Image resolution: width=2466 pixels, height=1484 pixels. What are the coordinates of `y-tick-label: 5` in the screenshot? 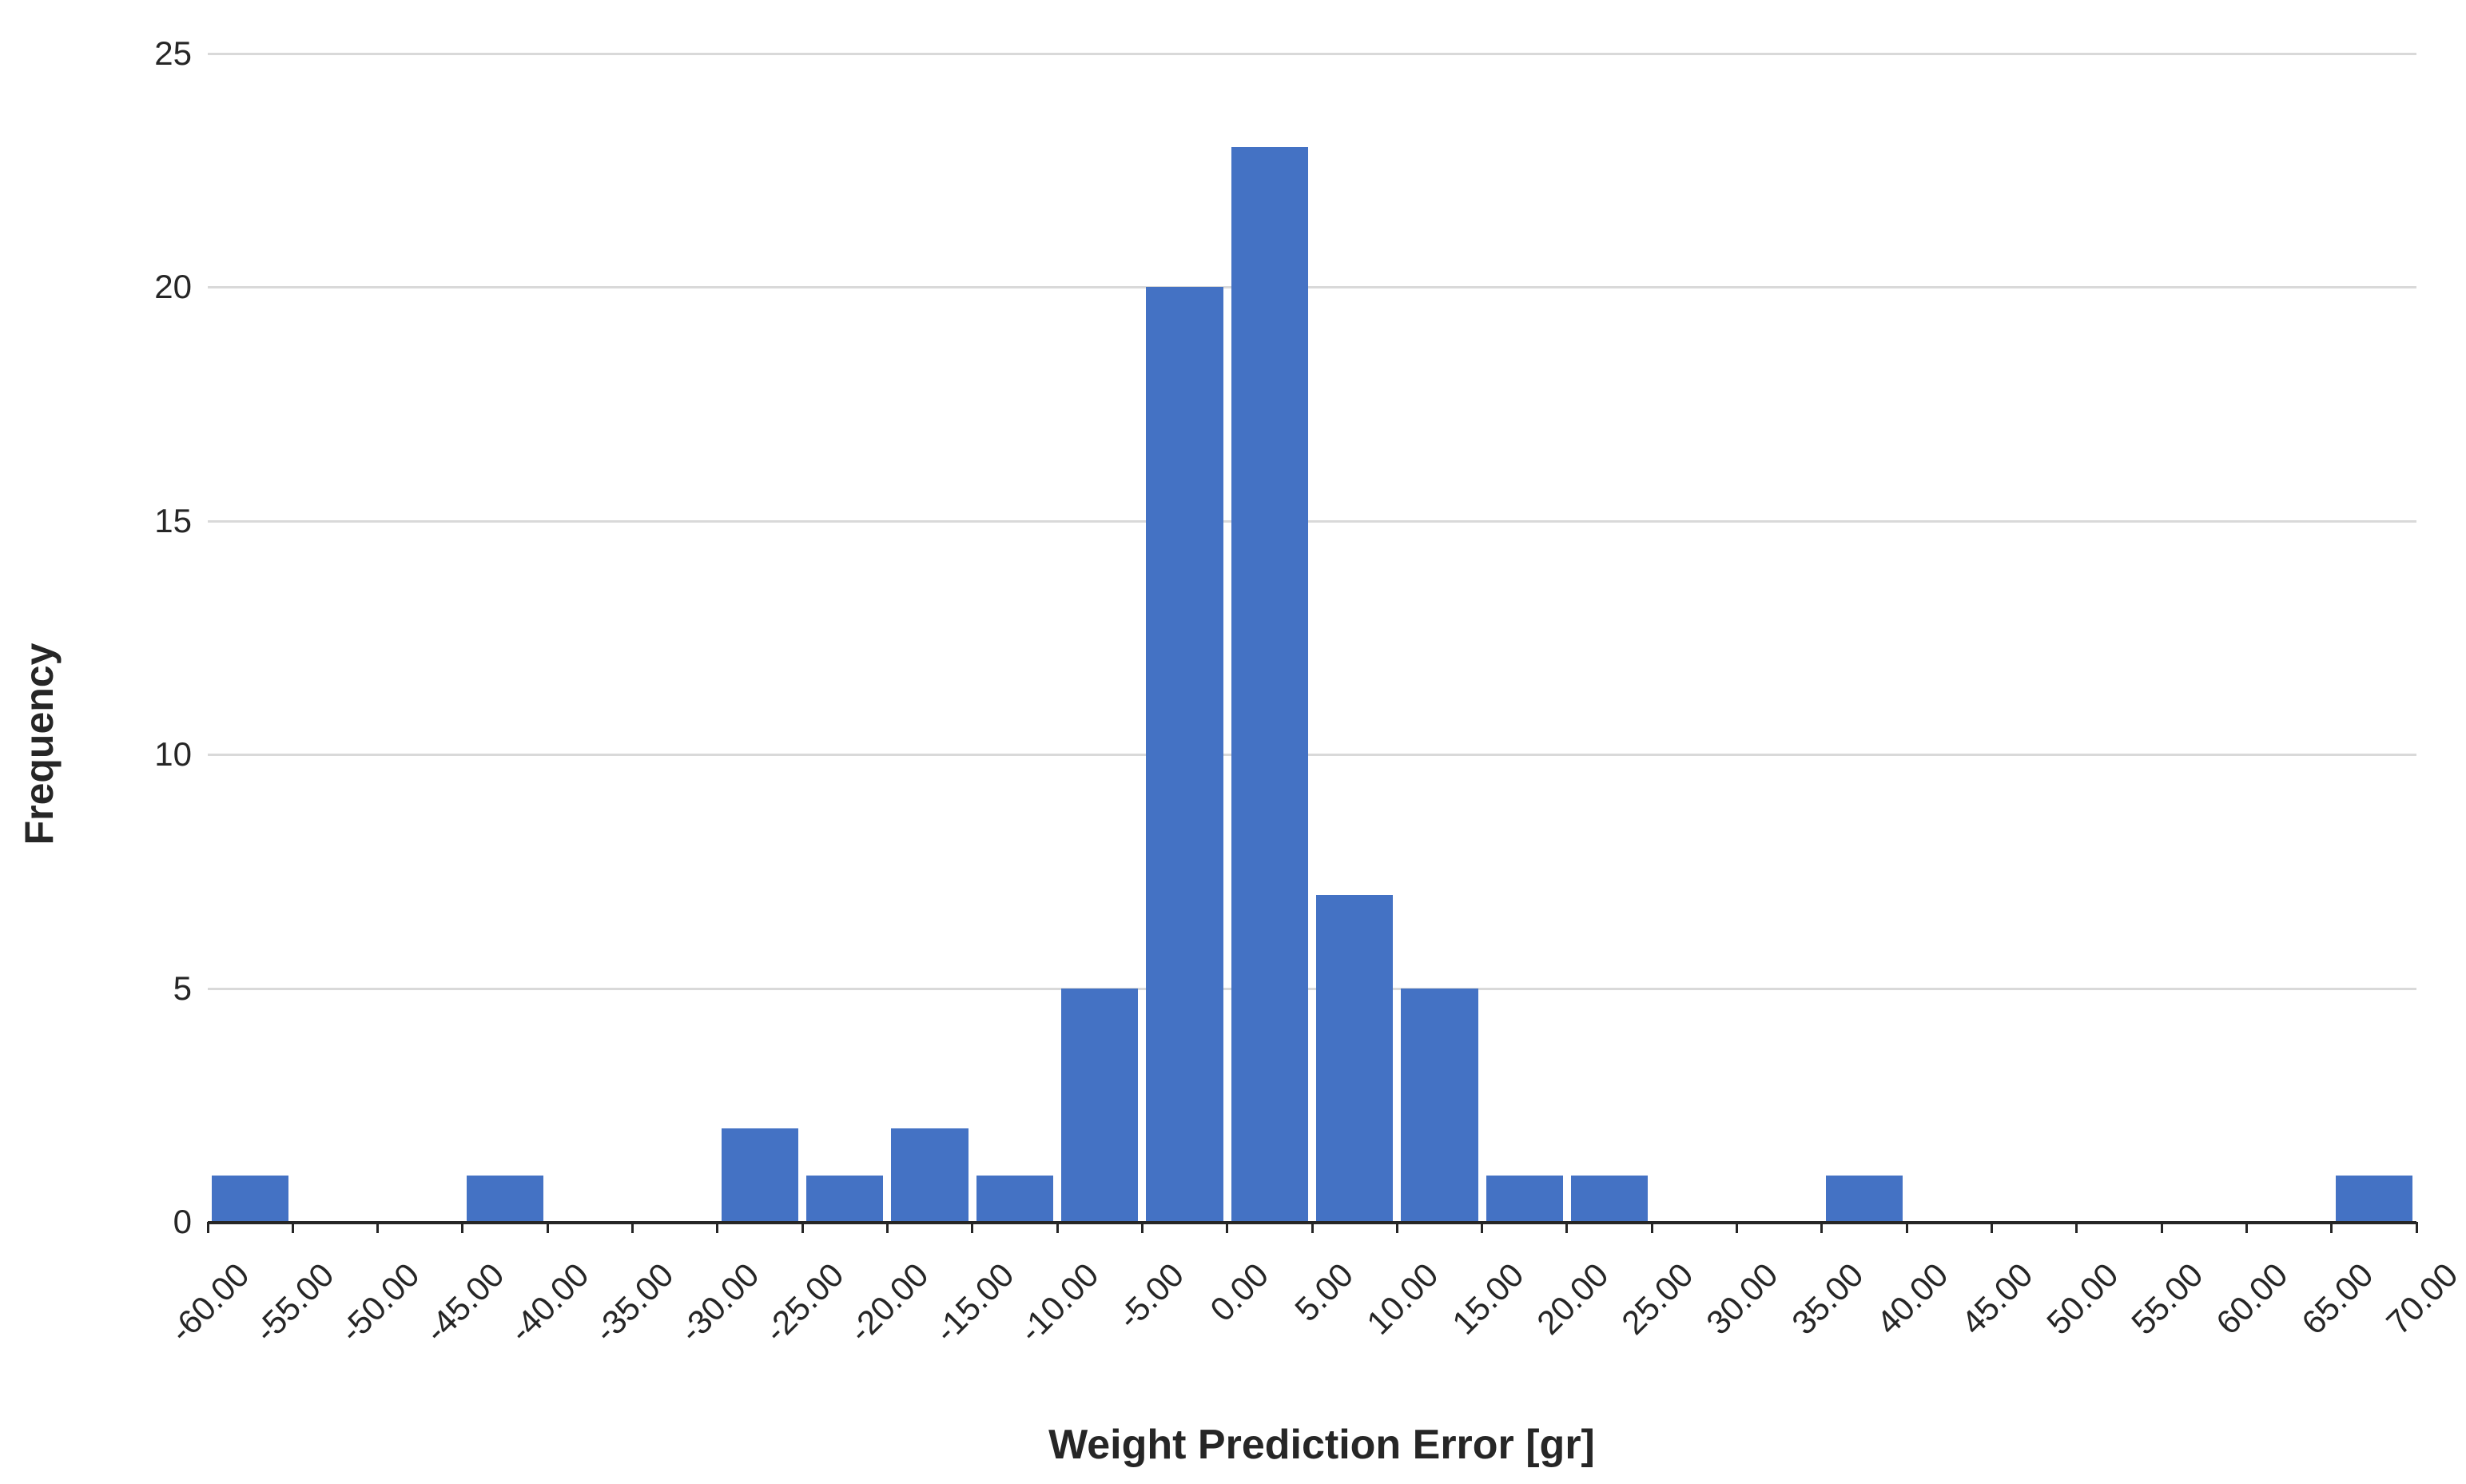 It's located at (182, 988).